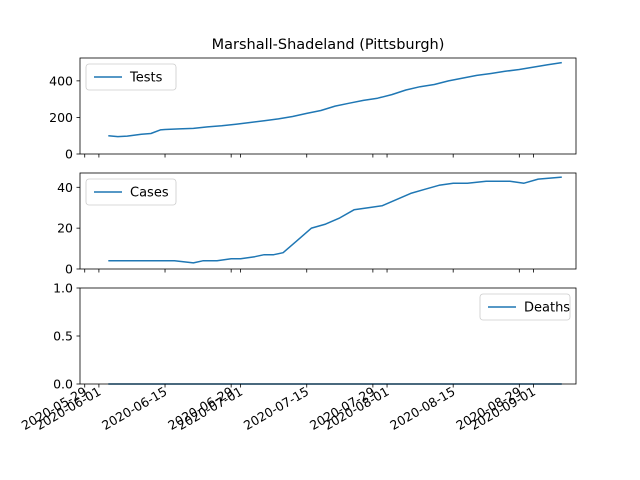 Image resolution: width=640 pixels, height=480 pixels. Describe the element at coordinates (335, 220) in the screenshot. I see `series-line-cases` at that location.